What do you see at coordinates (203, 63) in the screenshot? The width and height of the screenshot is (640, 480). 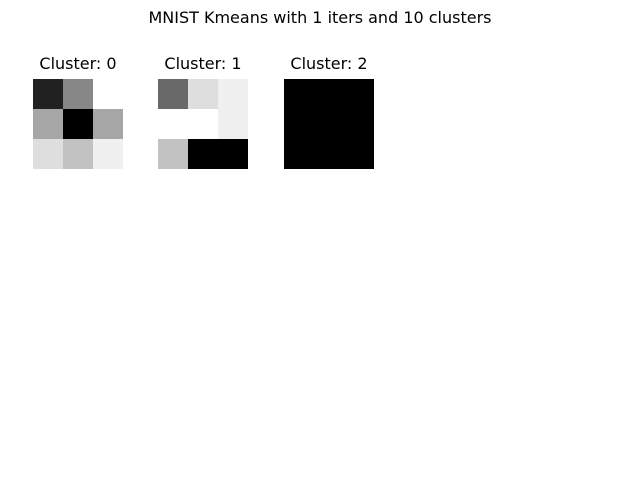 I see `cluster-1-title: Cluster: 1` at bounding box center [203, 63].